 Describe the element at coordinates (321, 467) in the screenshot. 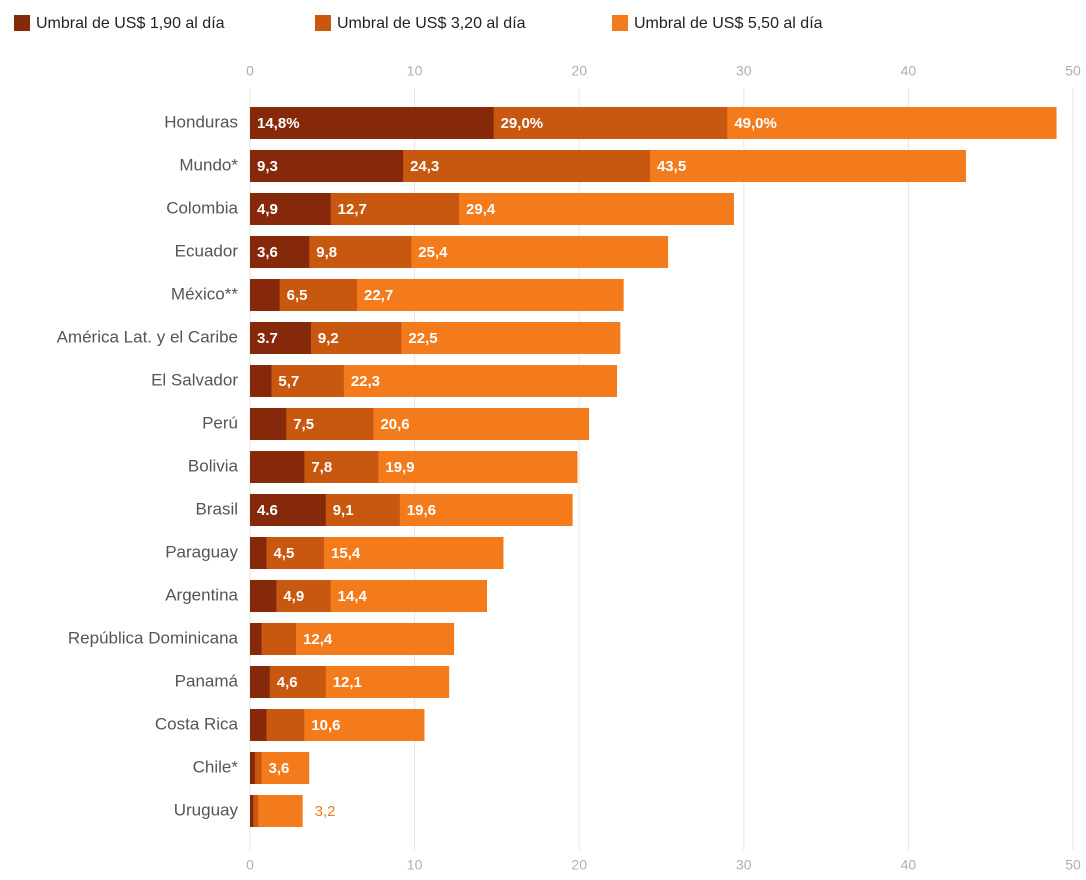

I see `data-label: 7,8` at that location.